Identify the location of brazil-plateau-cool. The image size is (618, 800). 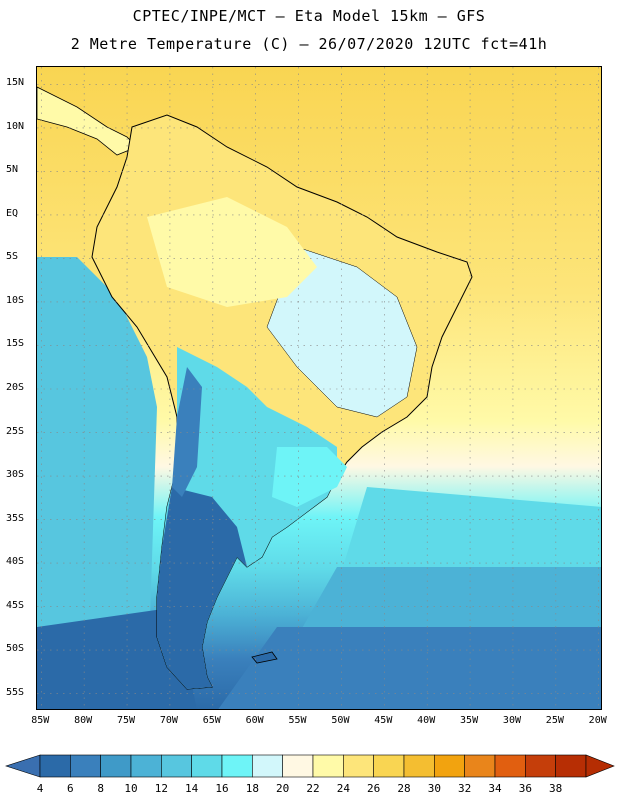
(342, 332).